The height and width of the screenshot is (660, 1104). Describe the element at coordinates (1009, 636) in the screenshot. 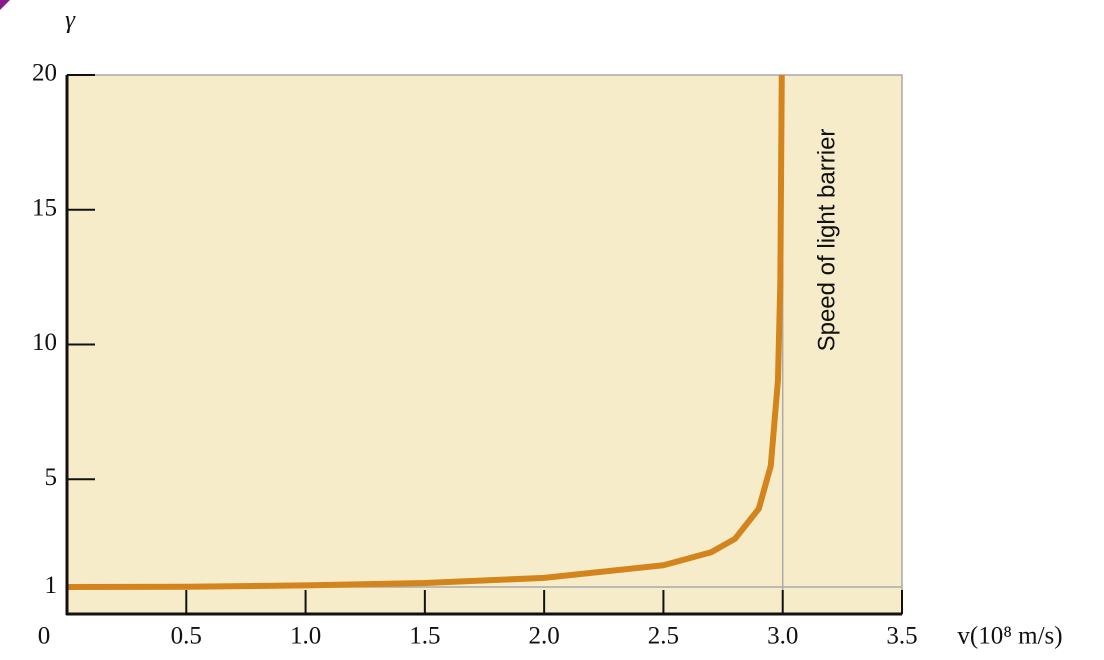

I see `x-axis-label: v(10⁸ m/s)` at that location.